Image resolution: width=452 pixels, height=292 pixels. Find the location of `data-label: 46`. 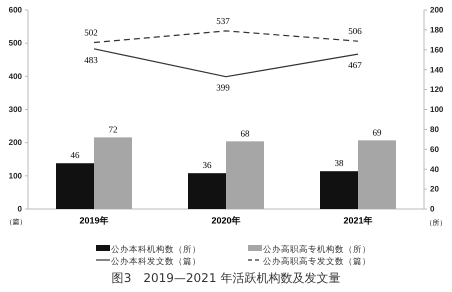

data-label: 46 is located at coordinates (75, 155).